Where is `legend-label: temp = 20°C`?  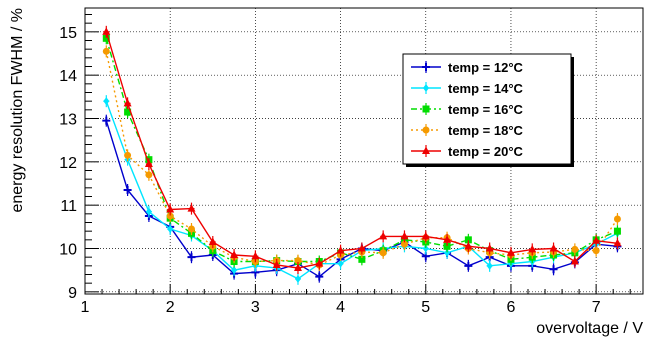 legend-label: temp = 20°C is located at coordinates (486, 151).